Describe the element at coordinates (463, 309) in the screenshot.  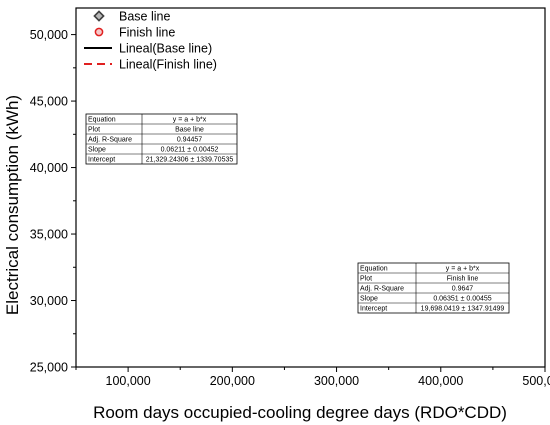
I see `stats-row-value: 19,698.0419 ± 1347.91499` at that location.